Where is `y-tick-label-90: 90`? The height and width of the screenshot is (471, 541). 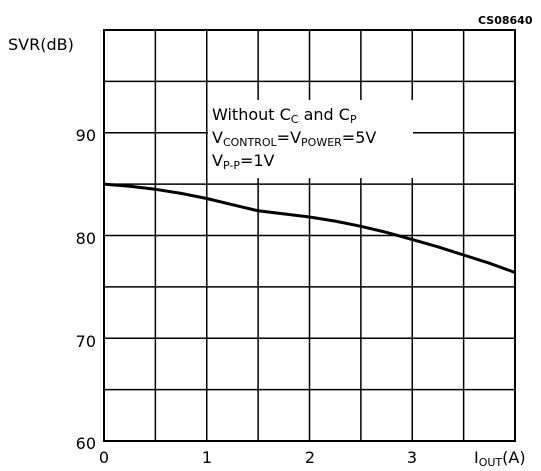
y-tick-label-90: 90 is located at coordinates (86, 135).